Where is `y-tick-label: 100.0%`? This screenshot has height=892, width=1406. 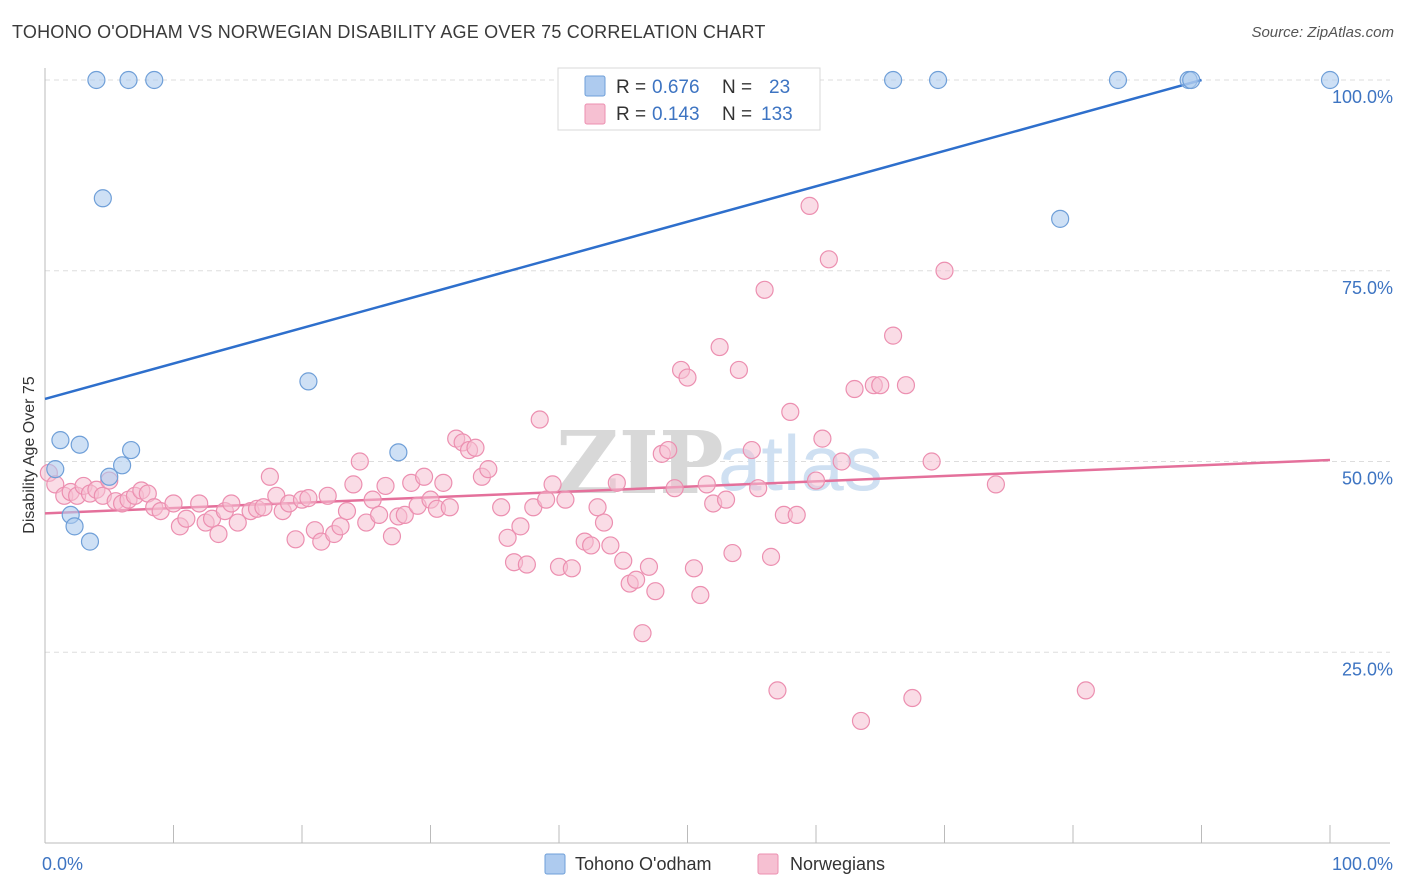 y-tick-label: 100.0% is located at coordinates (1362, 97).